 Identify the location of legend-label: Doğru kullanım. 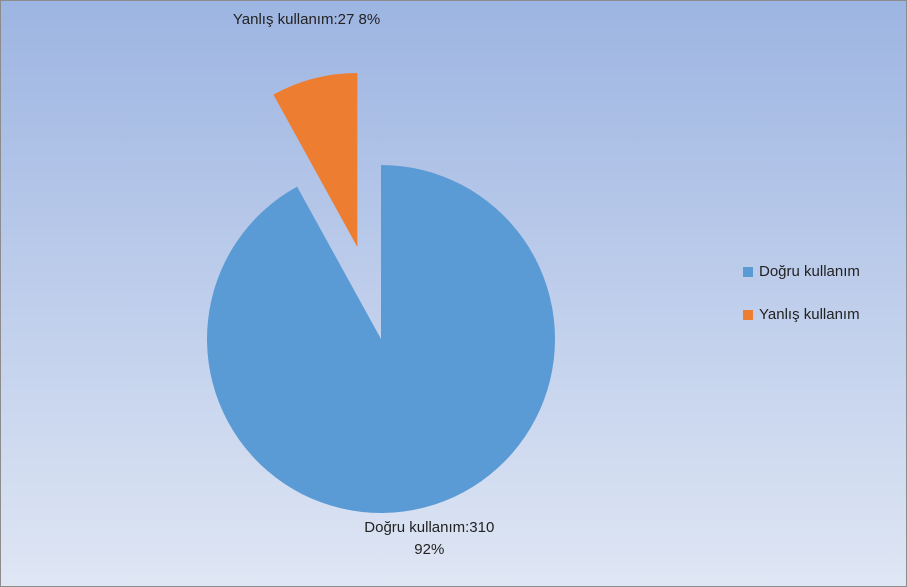
(809, 271).